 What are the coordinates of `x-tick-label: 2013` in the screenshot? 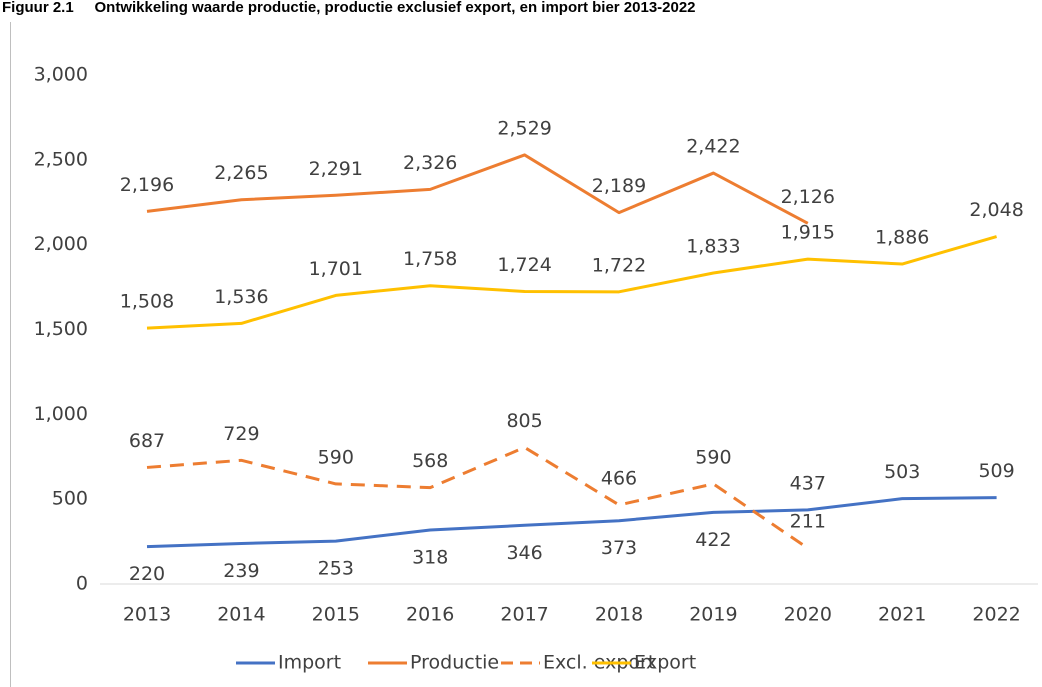 It's located at (147, 615).